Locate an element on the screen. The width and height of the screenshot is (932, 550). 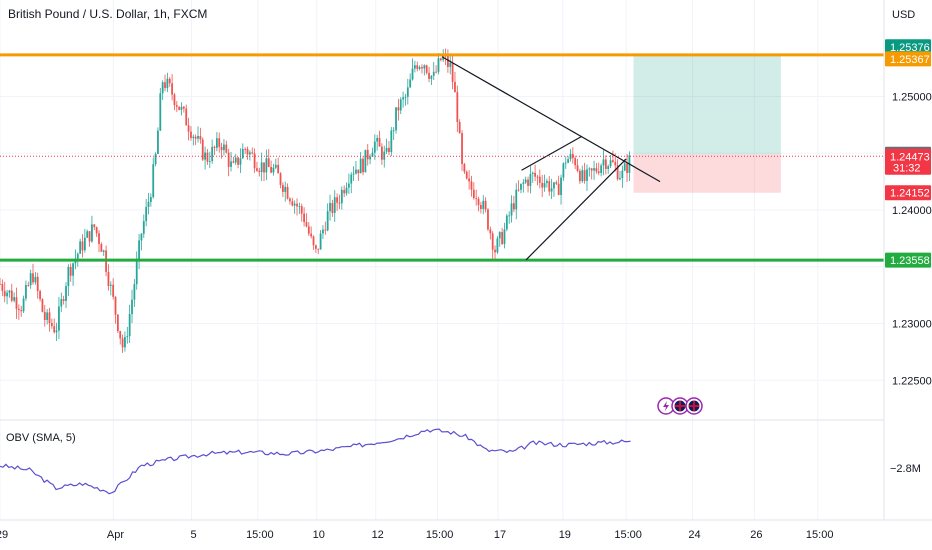
price-tag-label: 1.23558 is located at coordinates (910, 261).